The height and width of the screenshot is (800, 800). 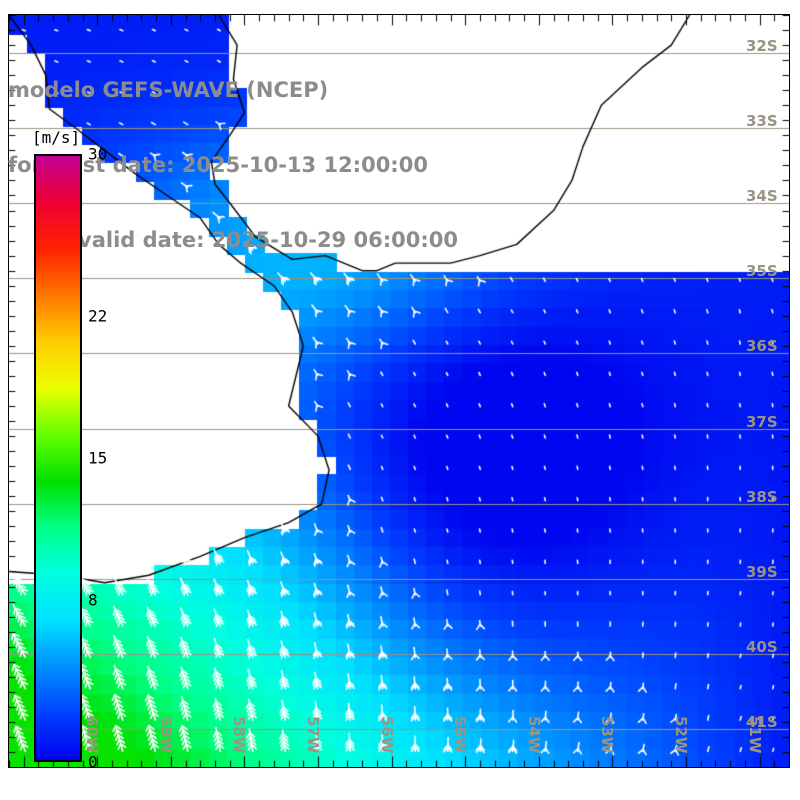 I want to click on colorbar-tick-label: 22, so click(x=98, y=316).